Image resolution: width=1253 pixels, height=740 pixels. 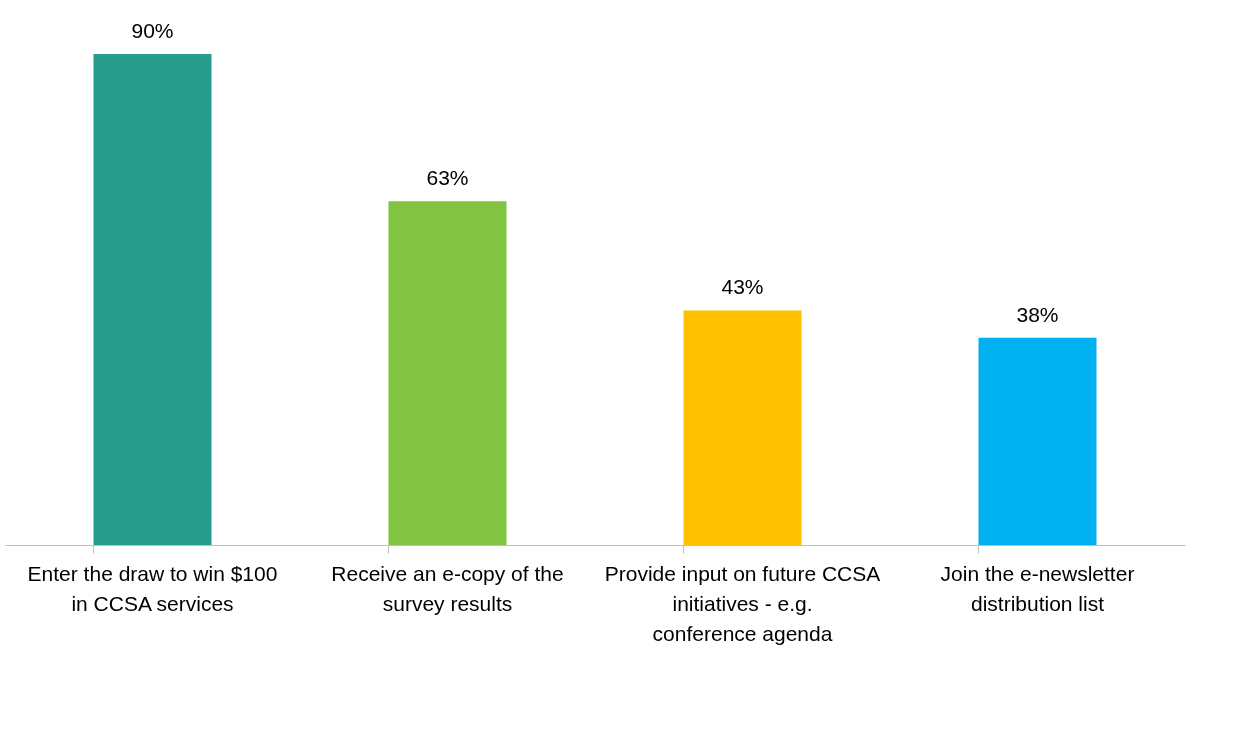 I want to click on data-label: 90%, so click(x=152, y=31).